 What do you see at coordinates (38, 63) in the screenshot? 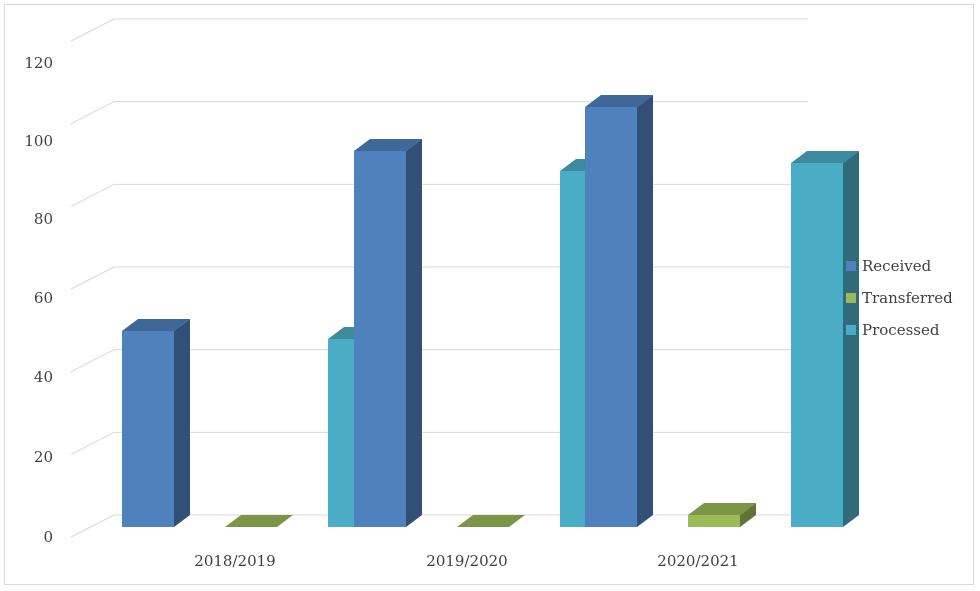
I see `y-tick-label: 120` at bounding box center [38, 63].